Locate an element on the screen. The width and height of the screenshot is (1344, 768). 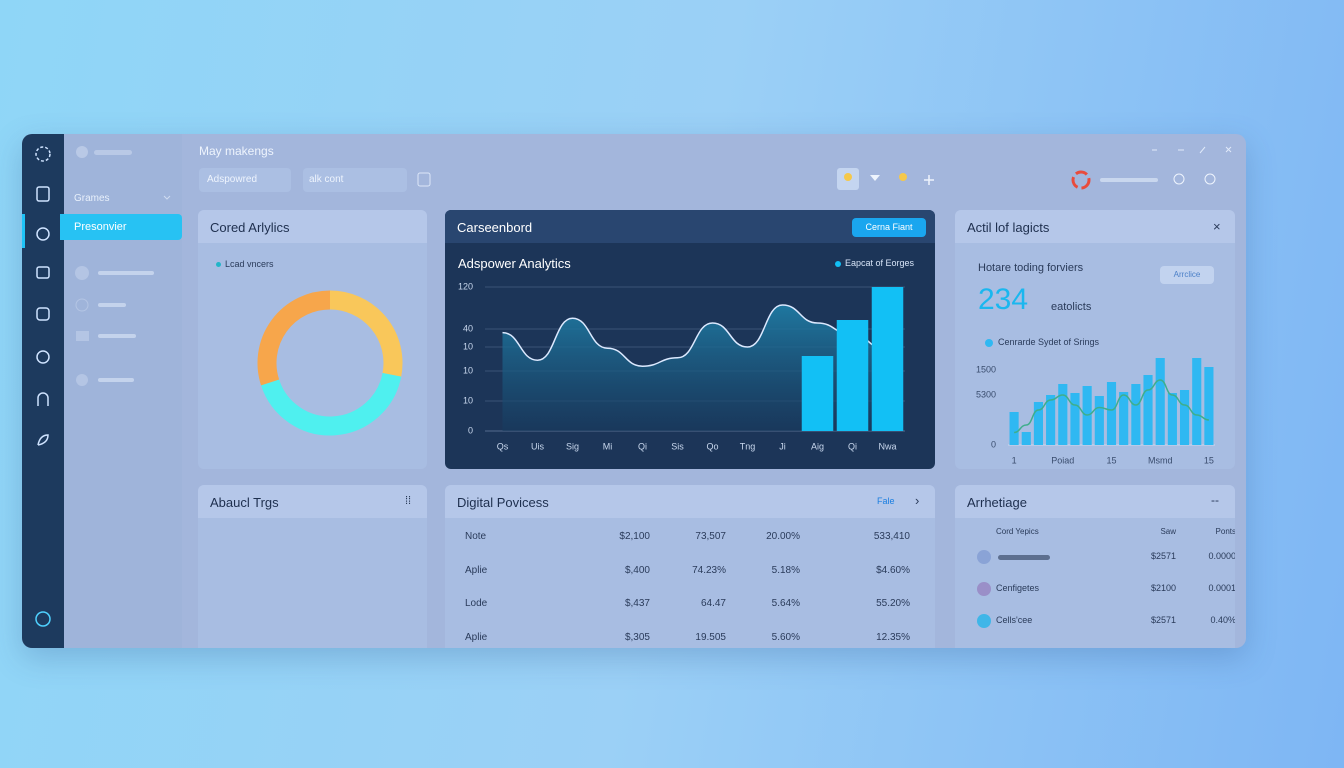
table-cell: 0.40% is located at coordinates (1222, 620).